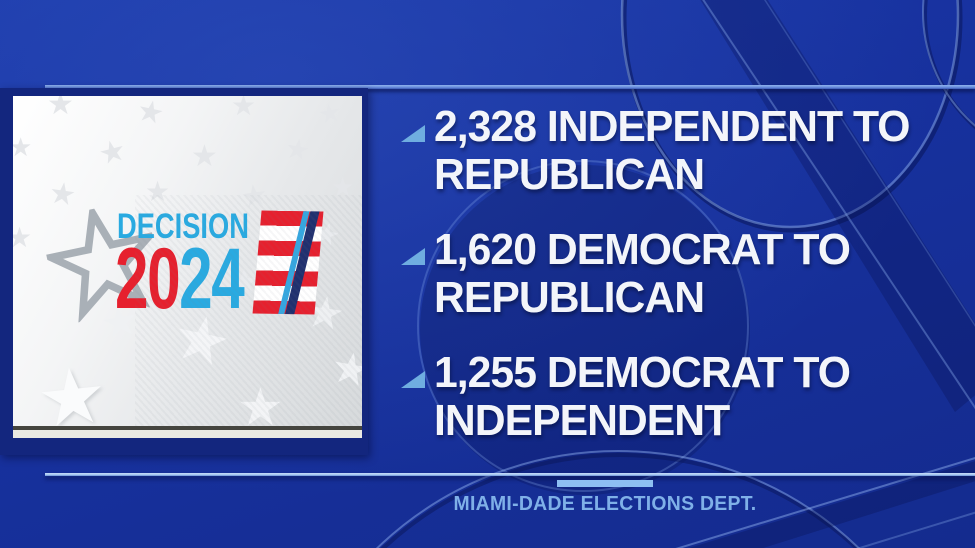 This screenshot has height=548, width=975. What do you see at coordinates (183, 226) in the screenshot?
I see `logo-title: DECISION` at bounding box center [183, 226].